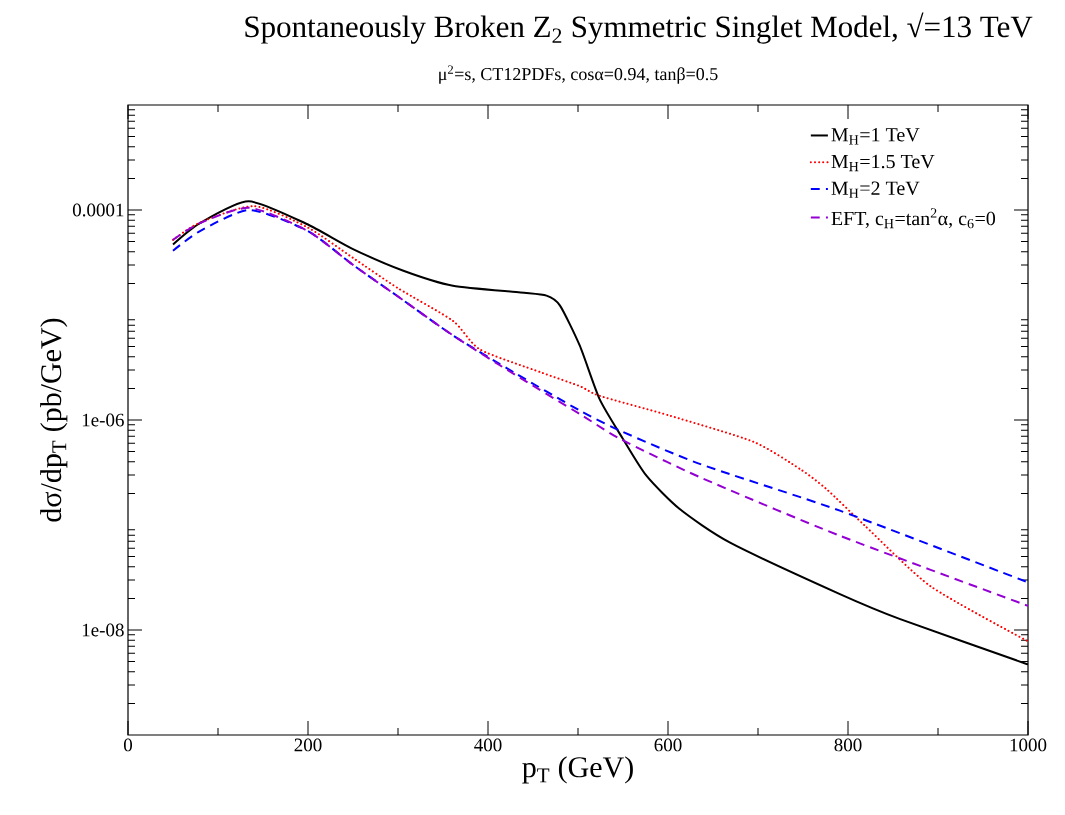 The height and width of the screenshot is (815, 1065). Describe the element at coordinates (875, 189) in the screenshot. I see `legend-label: M$_{H}$=2 TeV` at that location.